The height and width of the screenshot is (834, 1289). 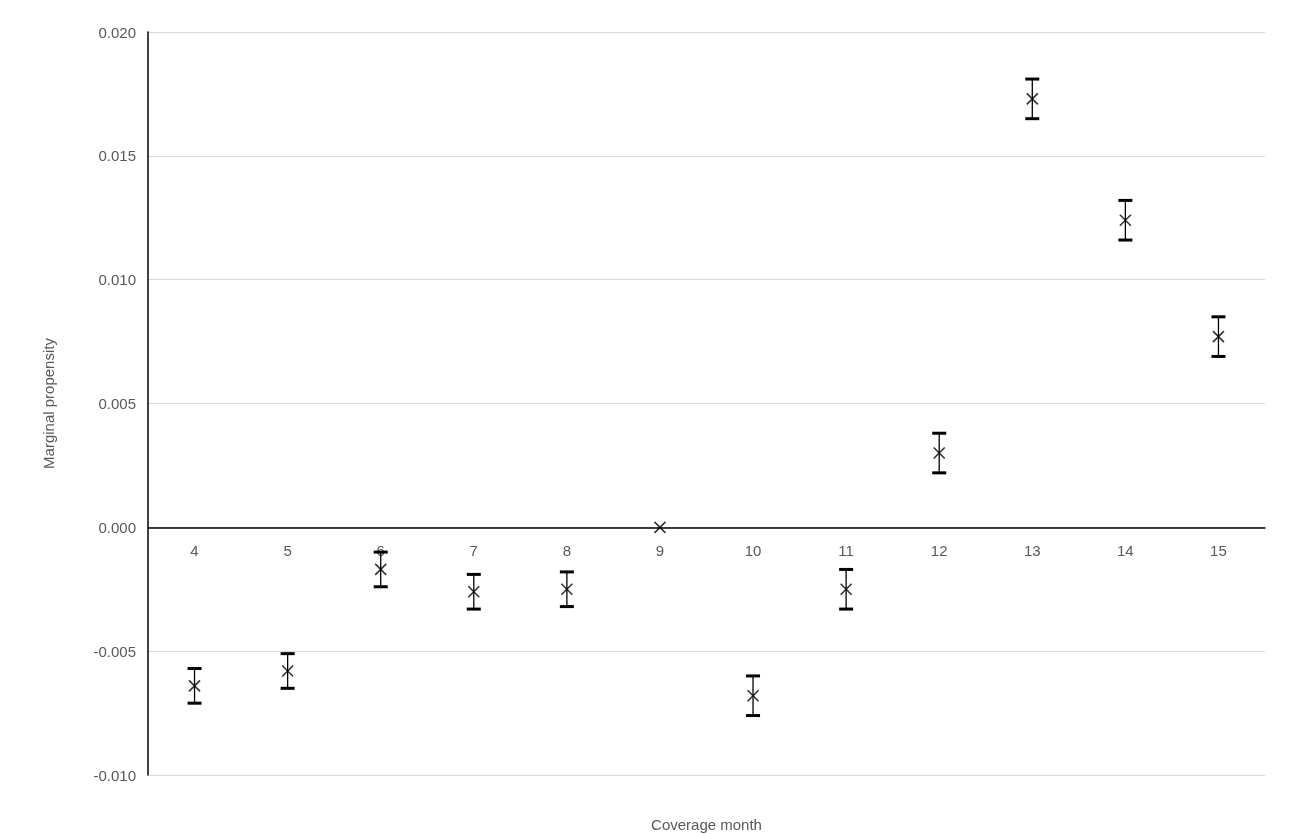 What do you see at coordinates (846, 551) in the screenshot?
I see `x-tick-label: 11` at bounding box center [846, 551].